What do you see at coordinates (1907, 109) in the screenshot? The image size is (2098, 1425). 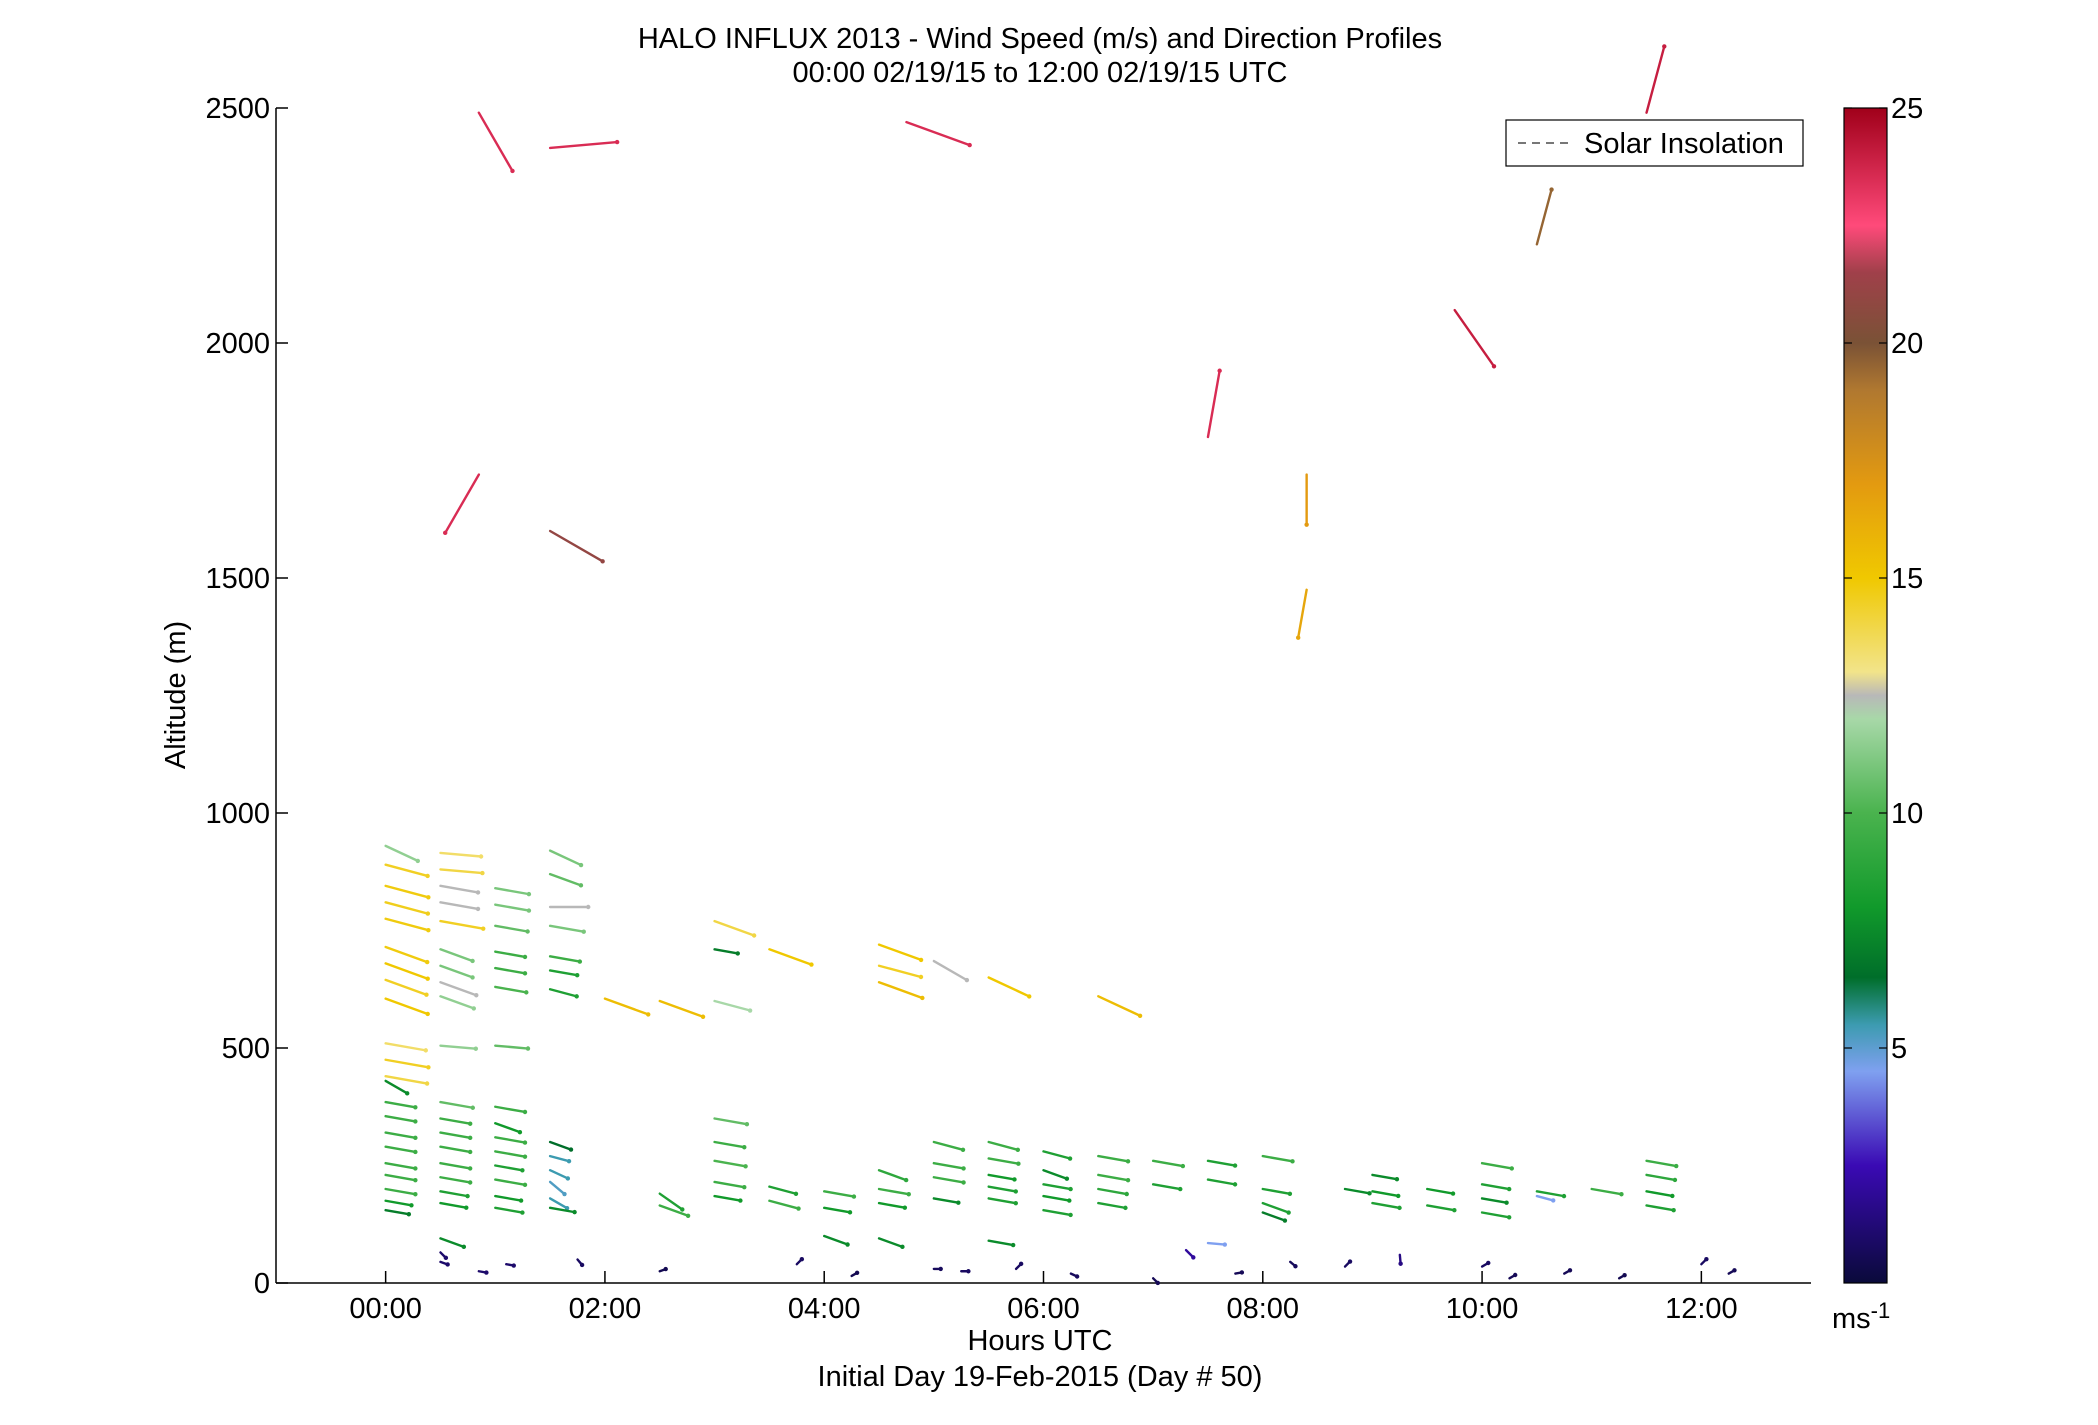 I see `colorbar-tick-label: 25` at bounding box center [1907, 109].